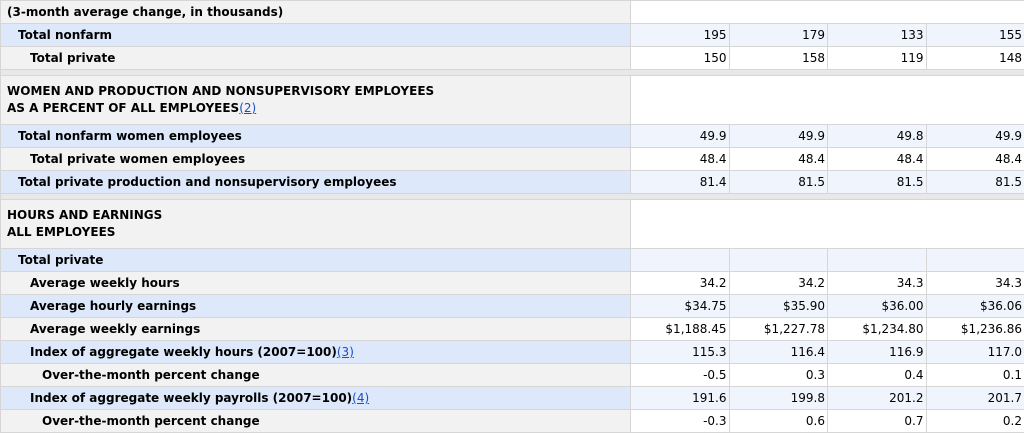  I want to click on value-cell: 0.6, so click(778, 421).